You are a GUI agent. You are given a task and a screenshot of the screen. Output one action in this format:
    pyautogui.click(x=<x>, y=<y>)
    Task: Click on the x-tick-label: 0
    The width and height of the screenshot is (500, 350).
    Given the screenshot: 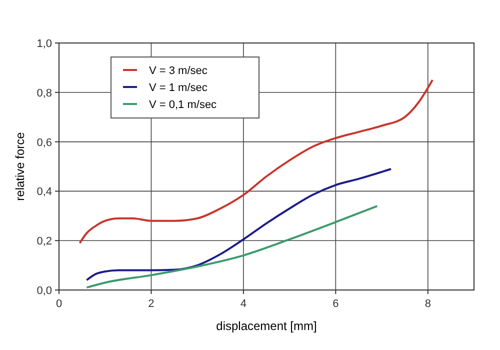 What is the action you would take?
    pyautogui.click(x=59, y=304)
    